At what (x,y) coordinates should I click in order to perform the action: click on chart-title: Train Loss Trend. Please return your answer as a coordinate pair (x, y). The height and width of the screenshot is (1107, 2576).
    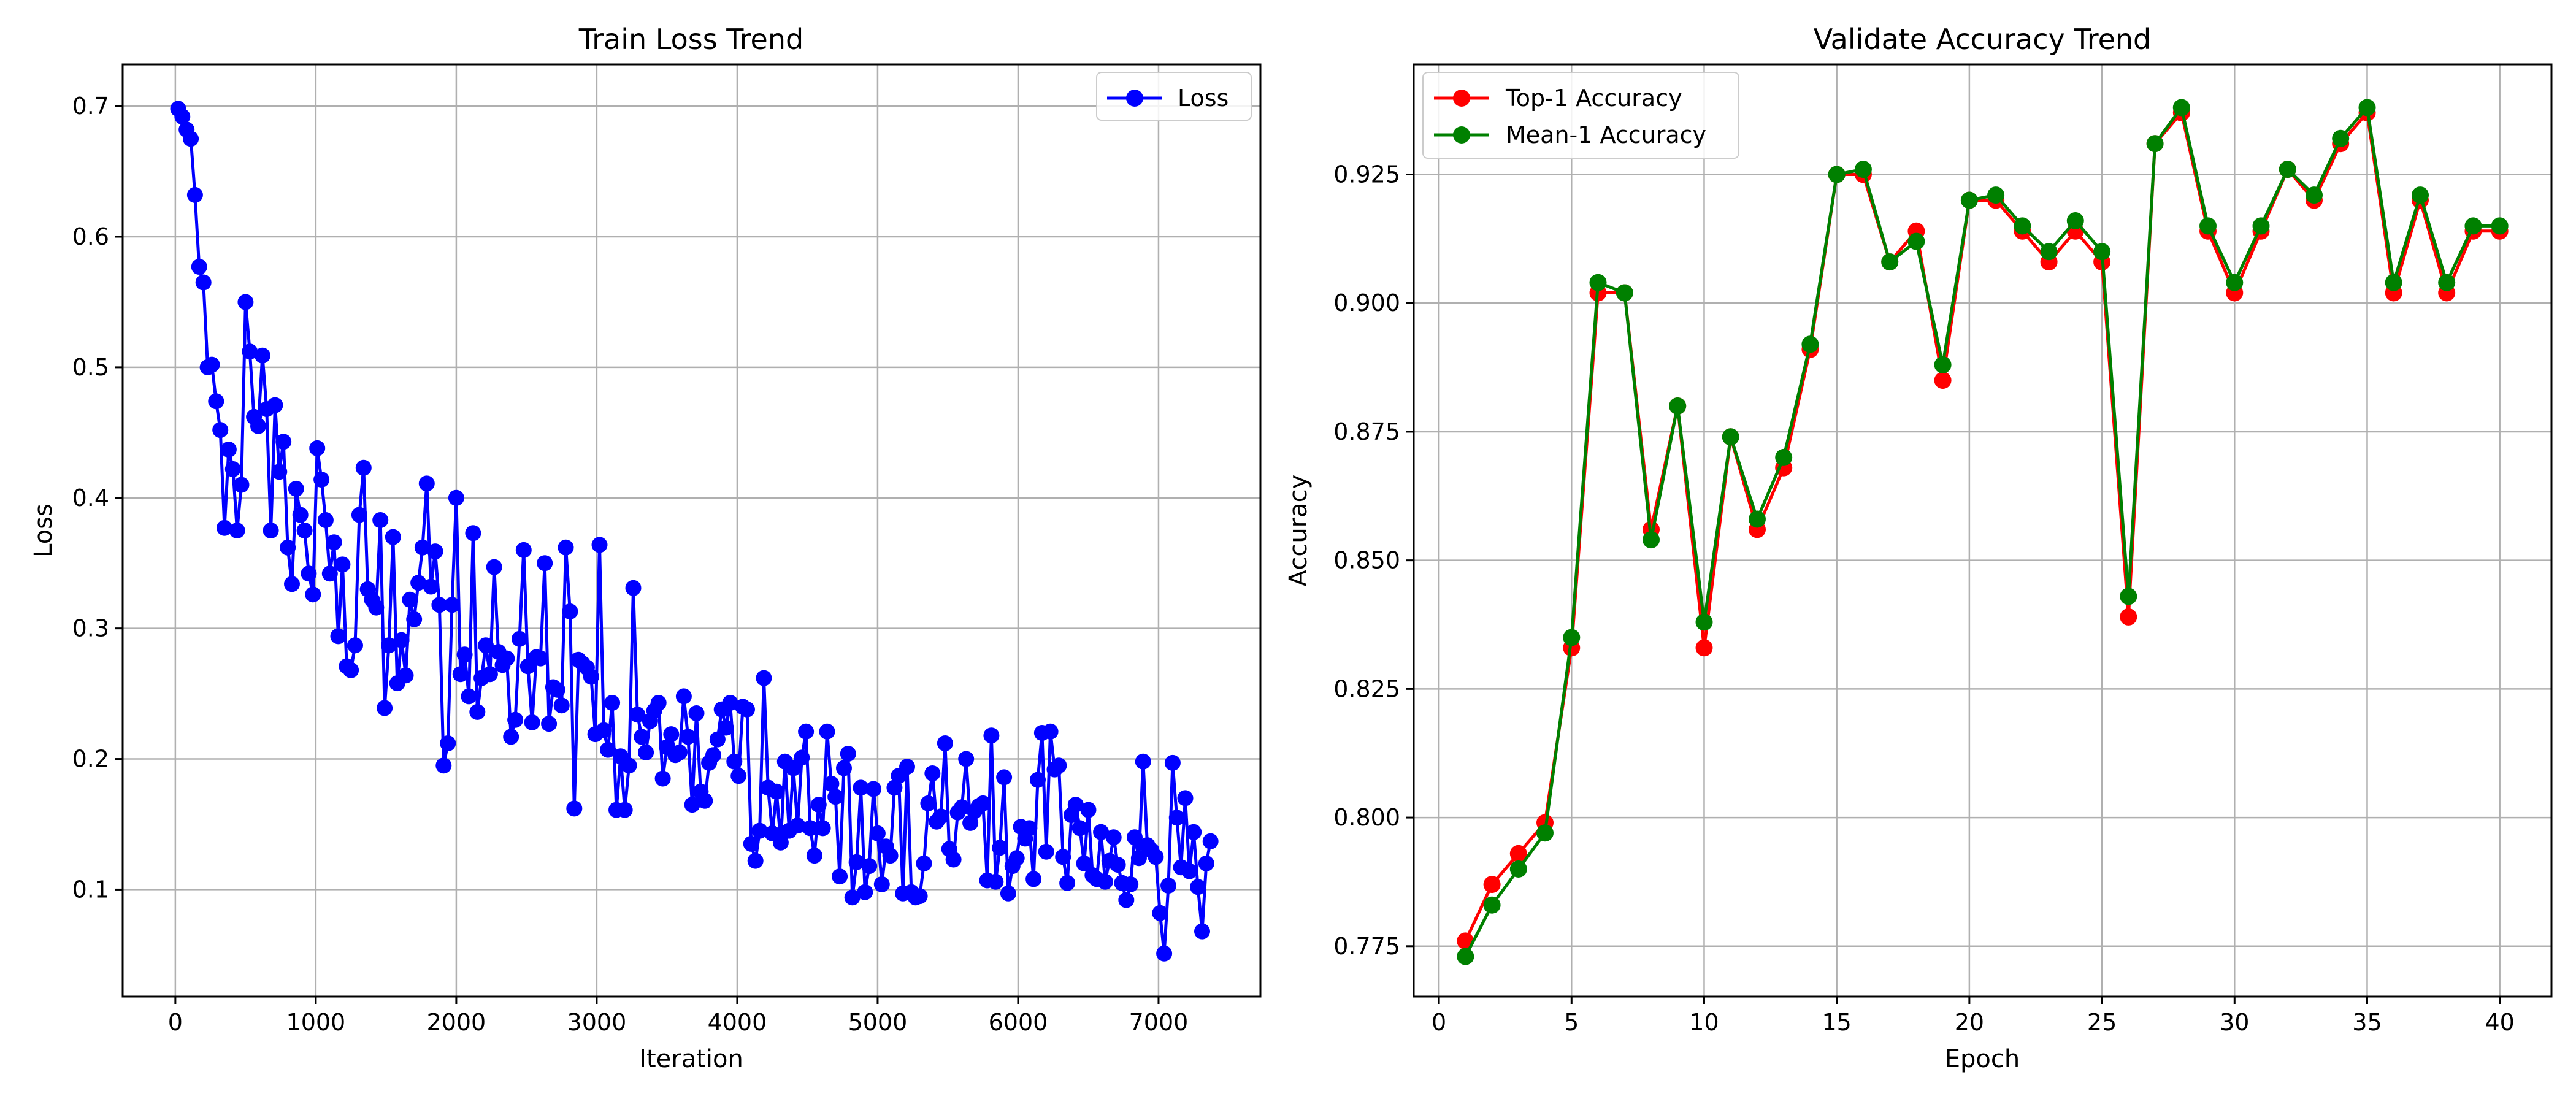
    Looking at the image, I should click on (690, 39).